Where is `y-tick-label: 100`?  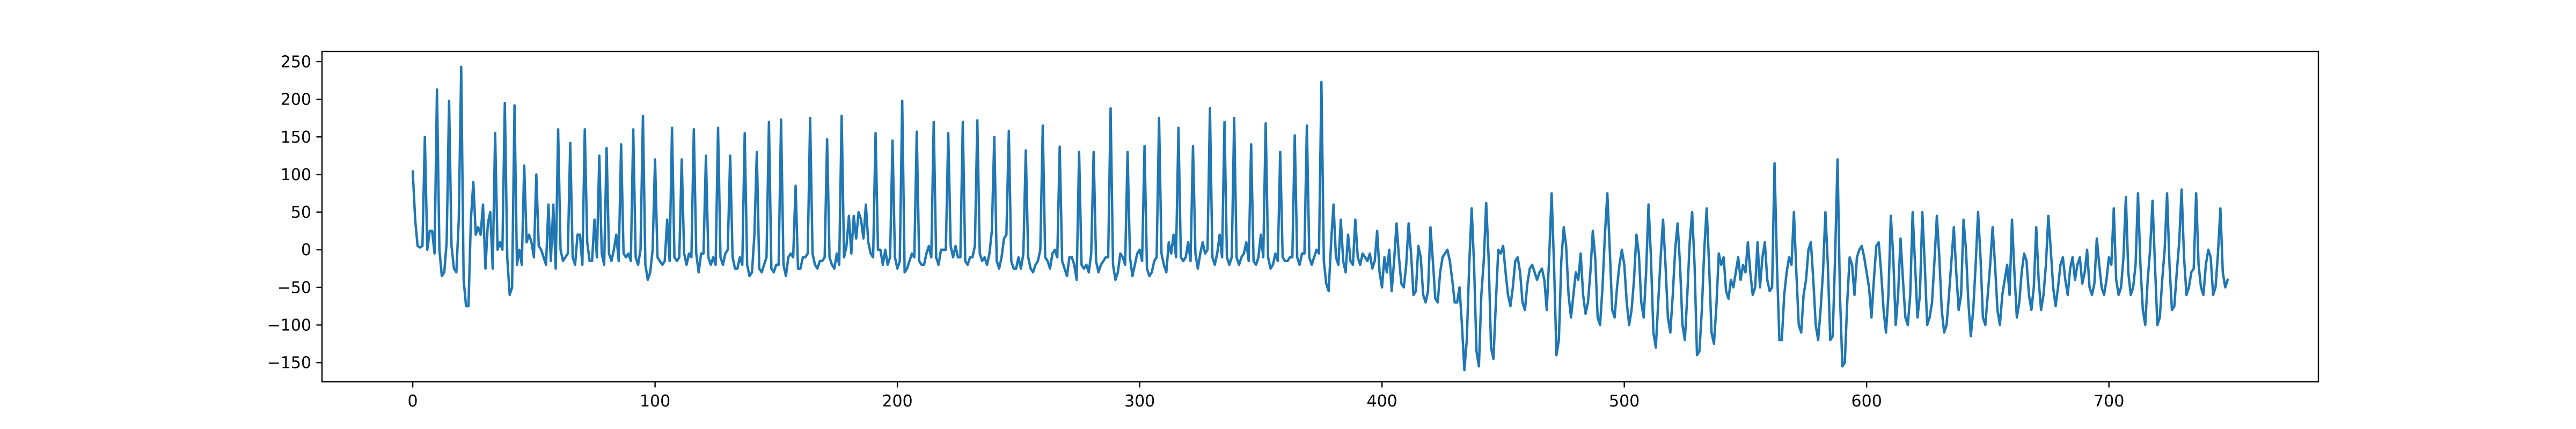 y-tick-label: 100 is located at coordinates (296, 175).